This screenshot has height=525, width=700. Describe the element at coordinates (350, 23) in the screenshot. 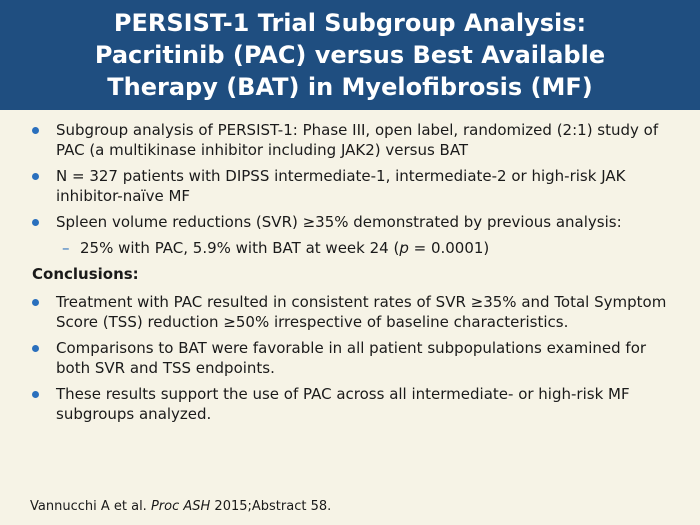

I see `title-line-1: PERSIST-1 Trial Subgroup Analysis:` at that location.